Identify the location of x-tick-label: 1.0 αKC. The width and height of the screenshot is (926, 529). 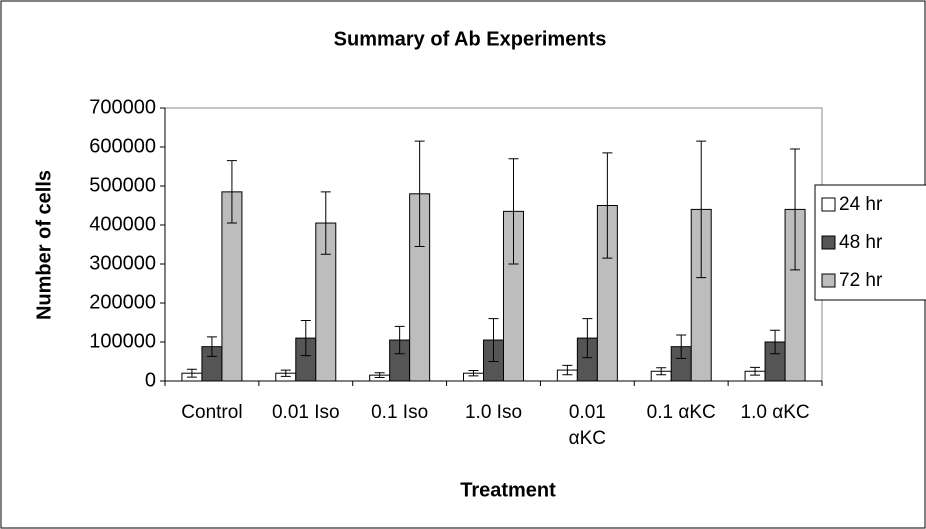
(775, 412).